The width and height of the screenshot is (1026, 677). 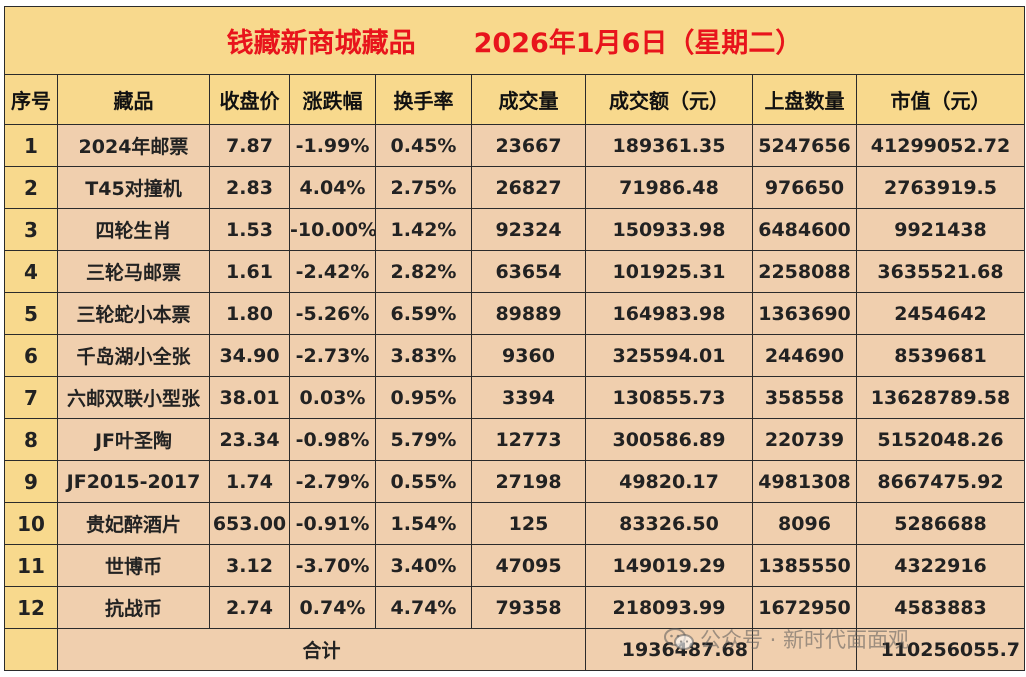 What do you see at coordinates (423, 439) in the screenshot?
I see `cell-turnover-rate: 5.79%` at bounding box center [423, 439].